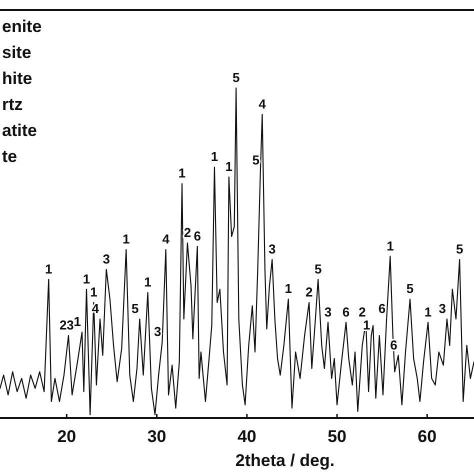  I want to click on x-axis-title: 2theta / deg., so click(285, 460).